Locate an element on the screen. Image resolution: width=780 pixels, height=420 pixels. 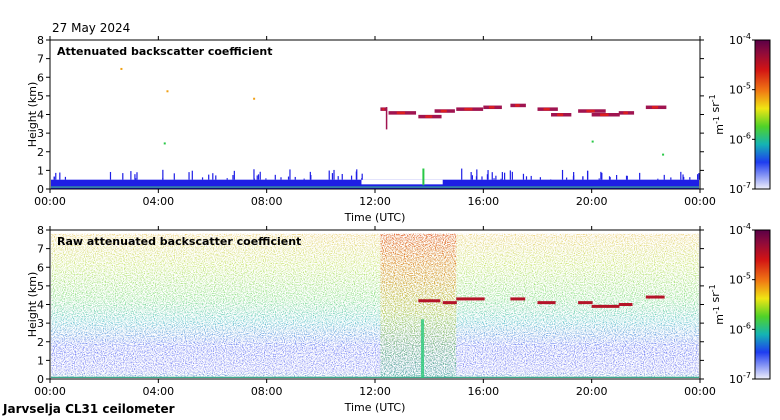
y-tick-label: 2 is located at coordinates (40, 342).